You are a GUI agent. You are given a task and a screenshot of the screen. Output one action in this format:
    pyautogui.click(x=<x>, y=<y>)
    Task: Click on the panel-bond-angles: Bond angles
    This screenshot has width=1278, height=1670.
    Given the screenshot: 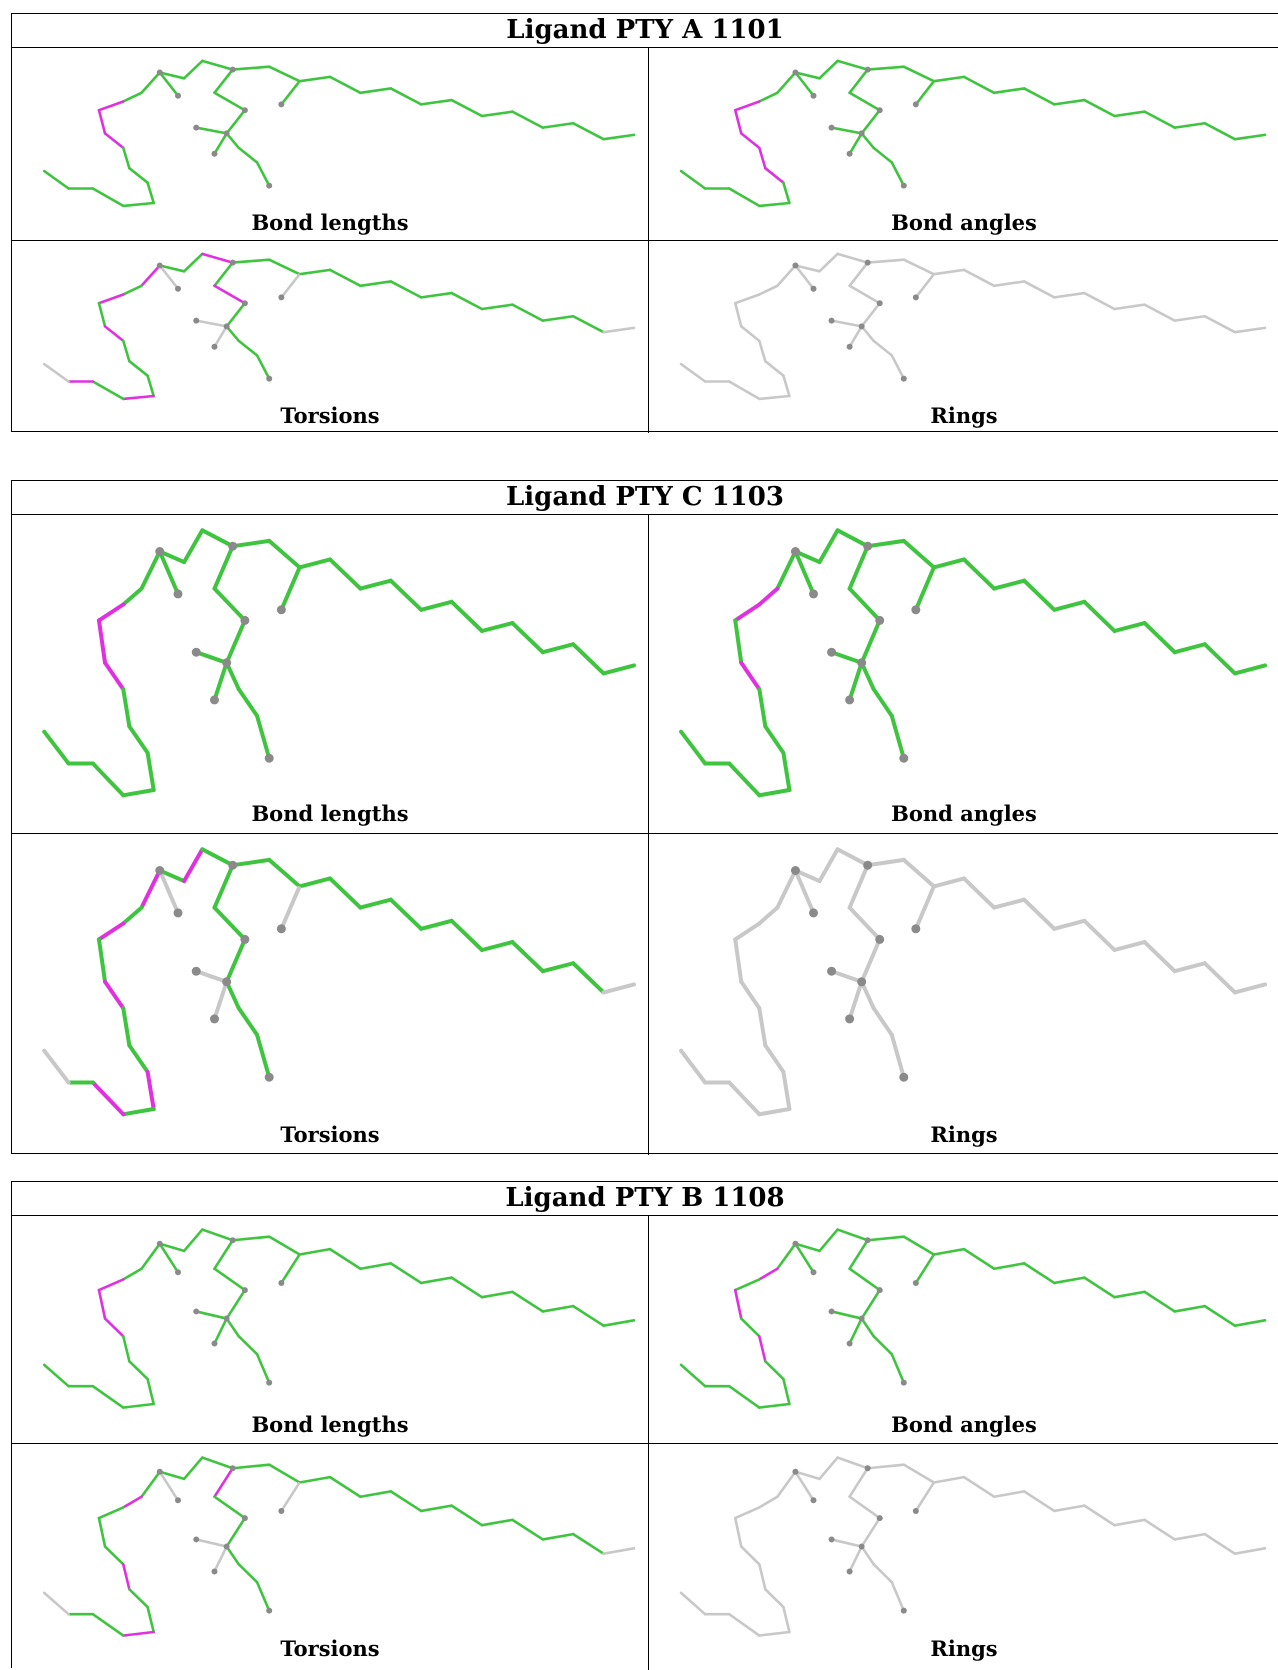 What is the action you would take?
    pyautogui.click(x=963, y=144)
    